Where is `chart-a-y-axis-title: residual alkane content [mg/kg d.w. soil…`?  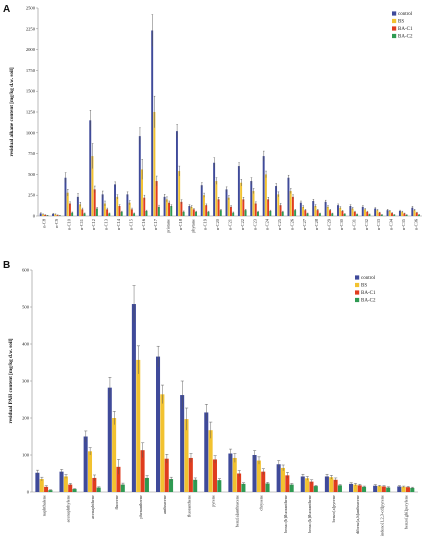 chart-a-y-axis-title: residual alkane content [mg/kg d.w. soil… is located at coordinates (12, 111).